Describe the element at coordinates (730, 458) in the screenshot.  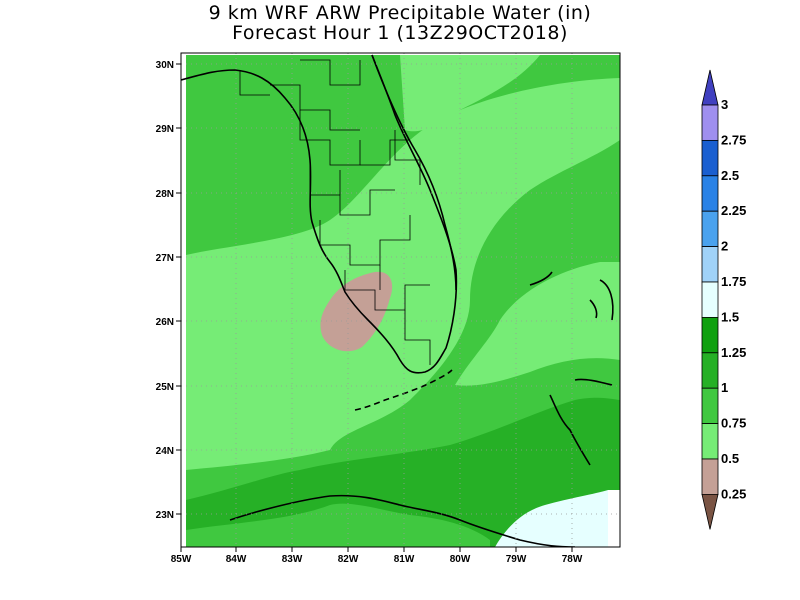
I see `colorbar-label: 0.5` at that location.